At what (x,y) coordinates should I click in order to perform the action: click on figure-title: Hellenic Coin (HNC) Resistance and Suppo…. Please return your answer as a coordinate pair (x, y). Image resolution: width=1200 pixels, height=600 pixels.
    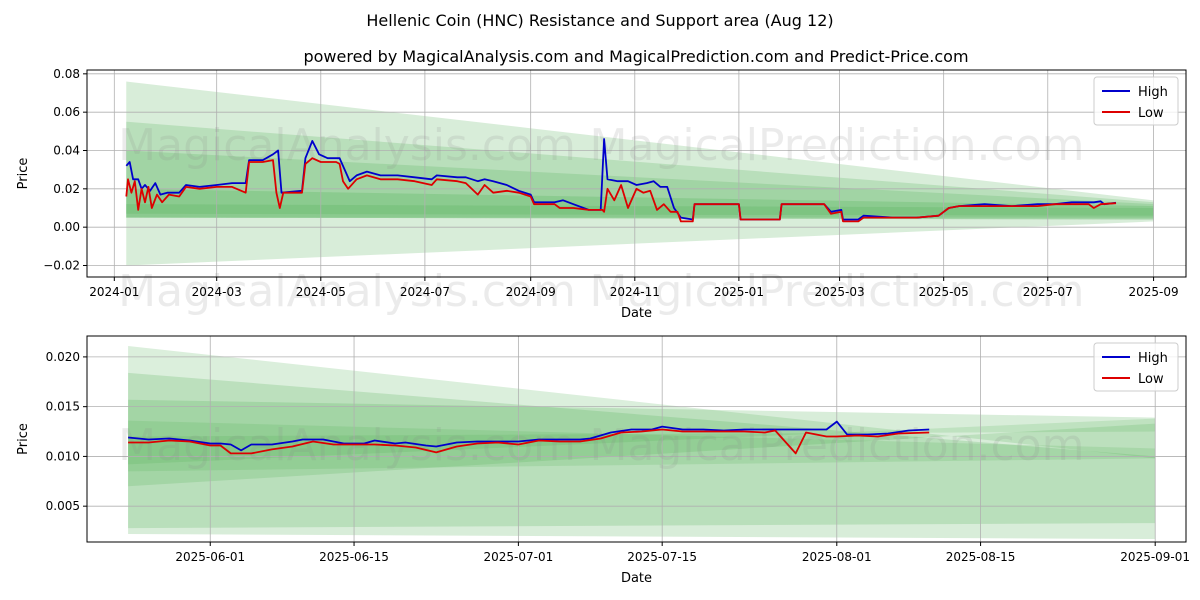
    Looking at the image, I should click on (599, 20).